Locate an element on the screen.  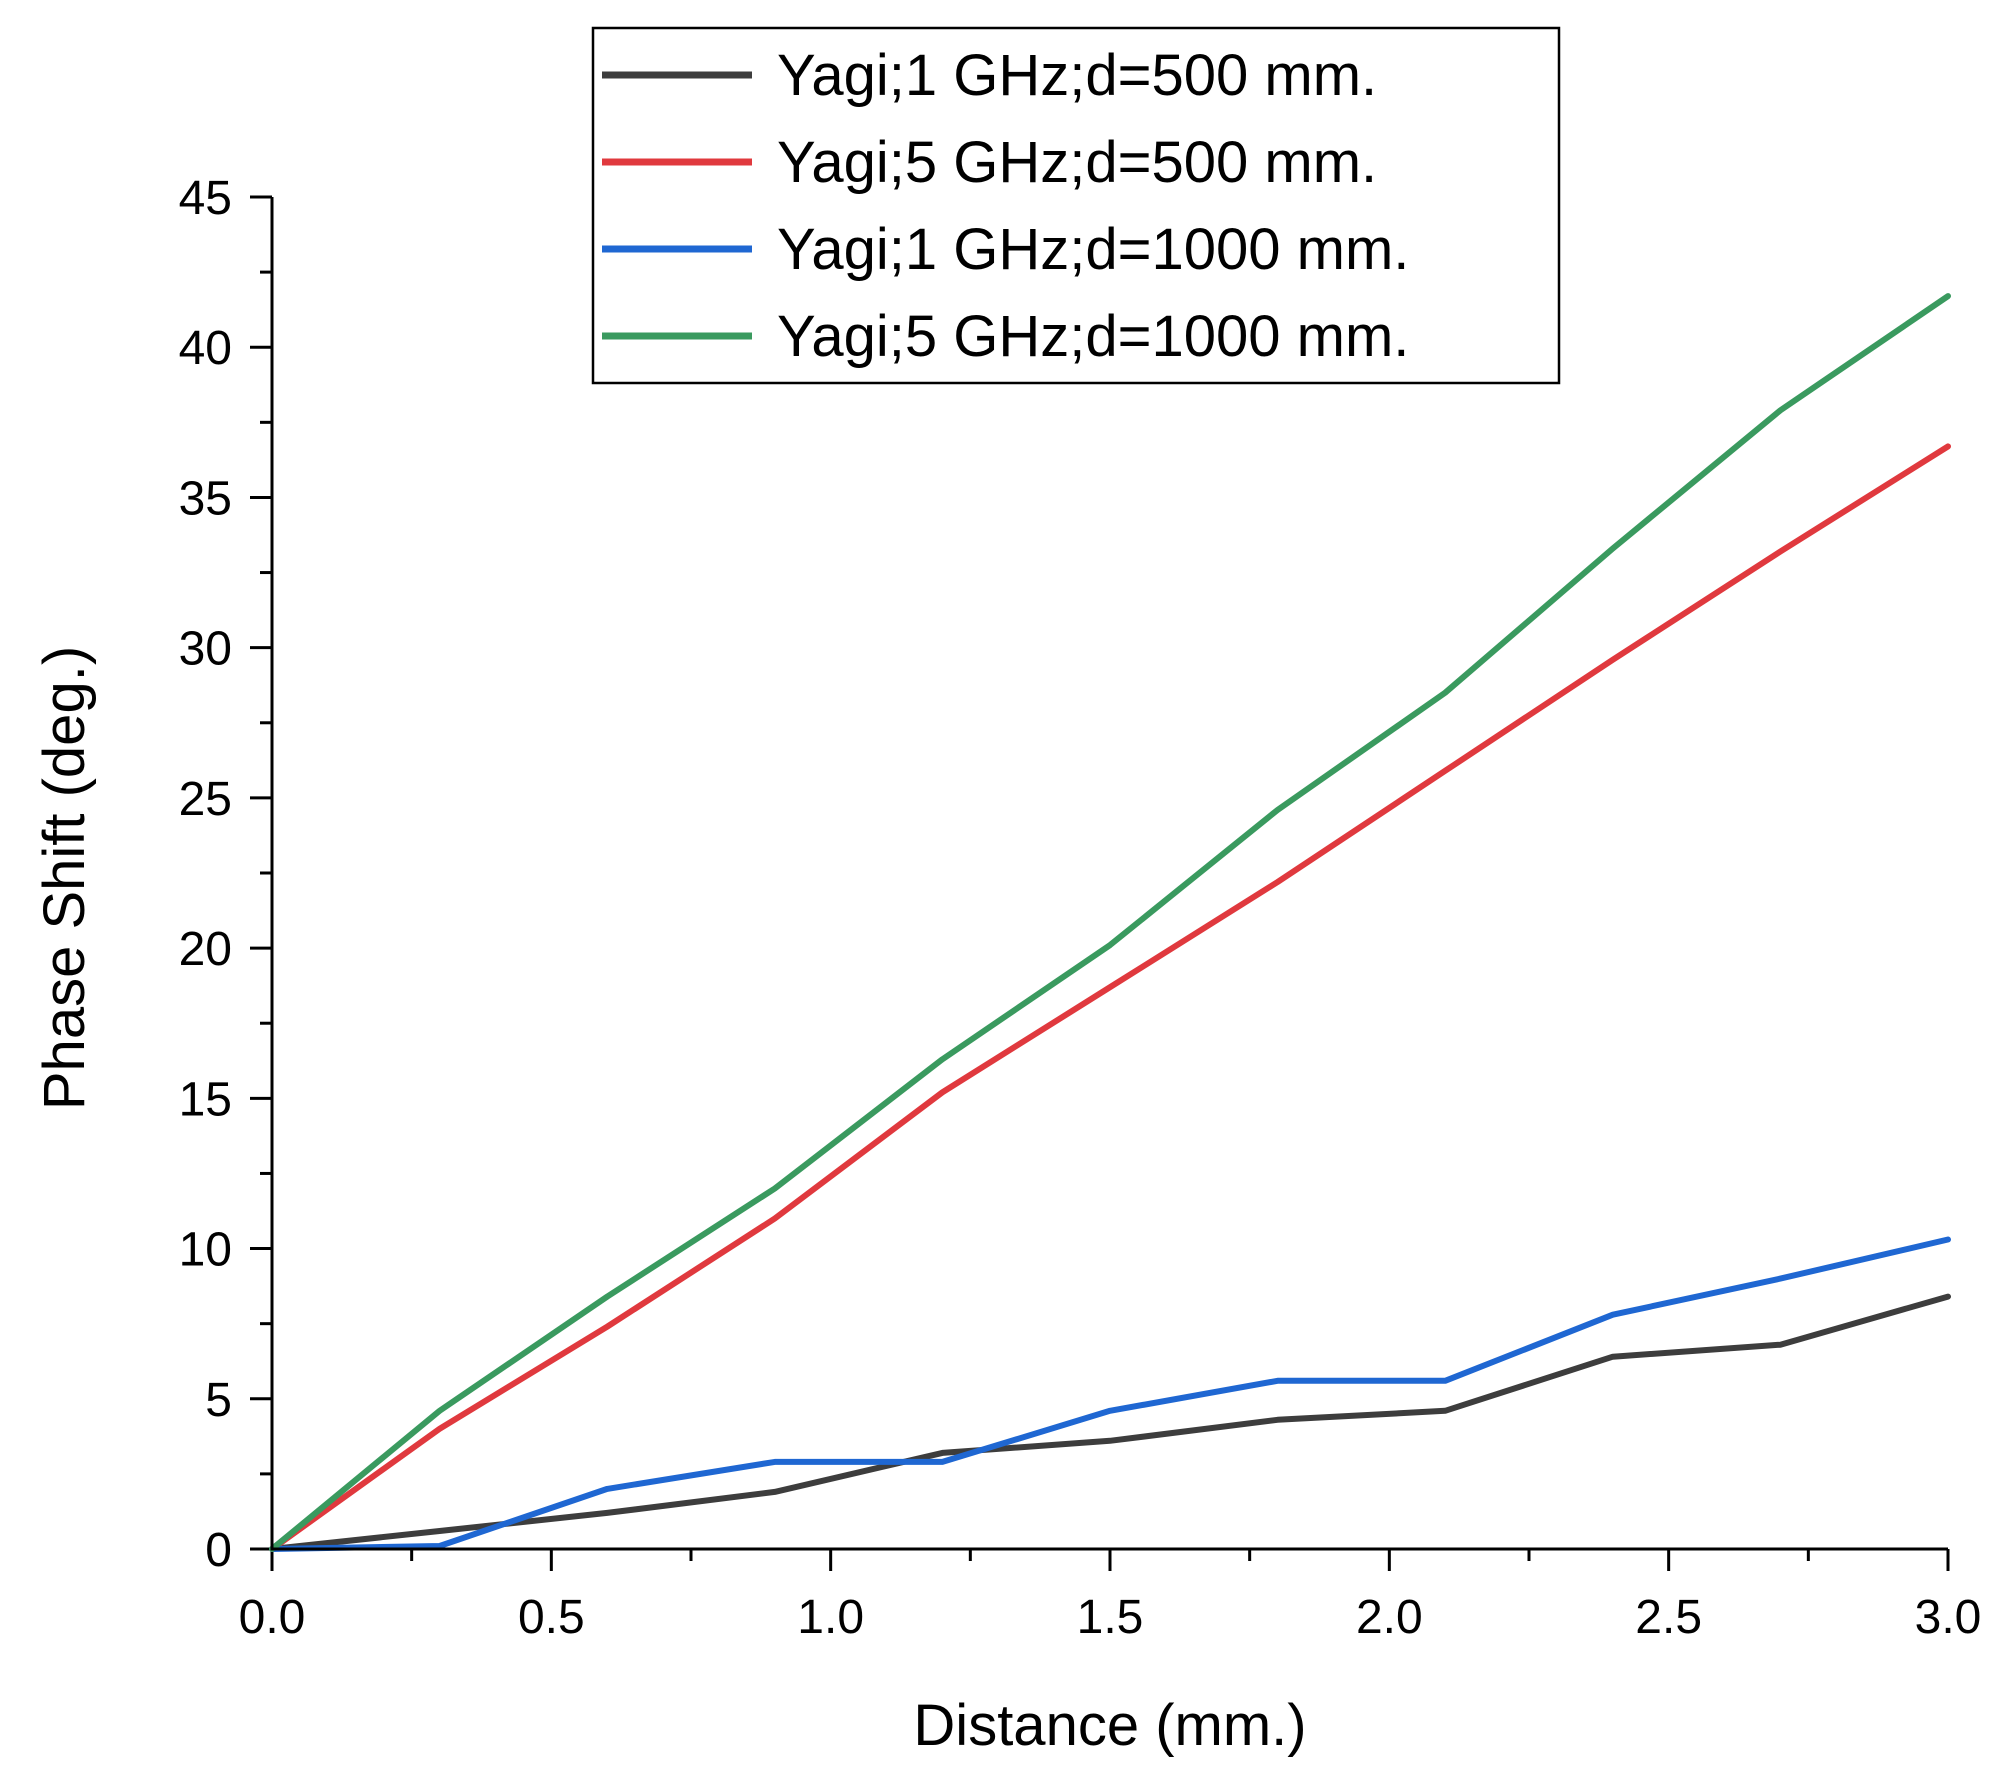
legend-label: Yagi;1 GHz;d=500 mm. is located at coordinates (1077, 75).